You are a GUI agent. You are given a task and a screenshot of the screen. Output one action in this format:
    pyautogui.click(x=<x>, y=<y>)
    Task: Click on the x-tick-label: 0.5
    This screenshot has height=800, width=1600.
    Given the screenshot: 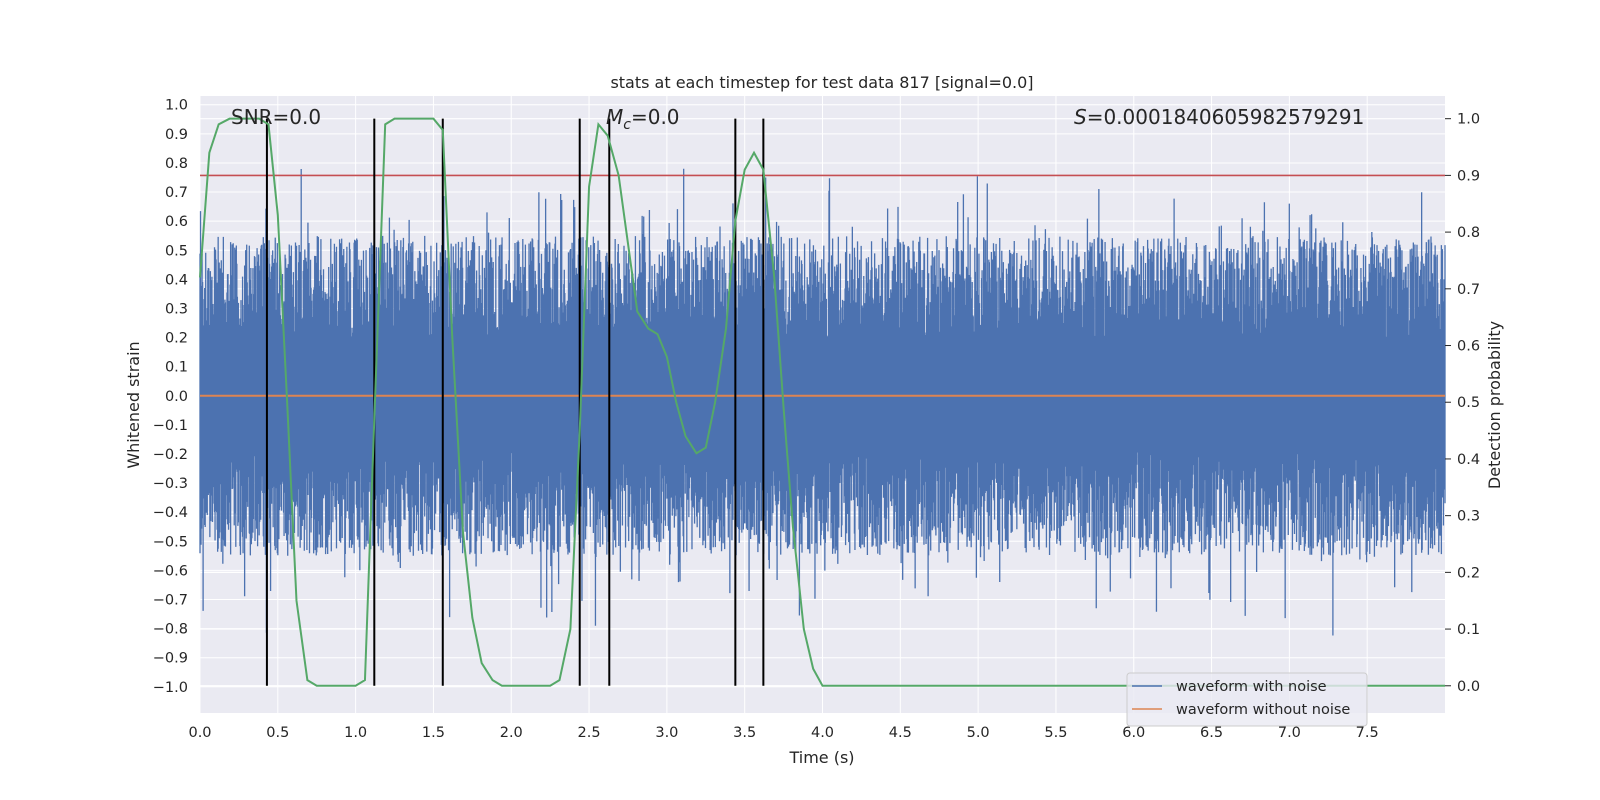 What is the action you would take?
    pyautogui.click(x=277, y=733)
    